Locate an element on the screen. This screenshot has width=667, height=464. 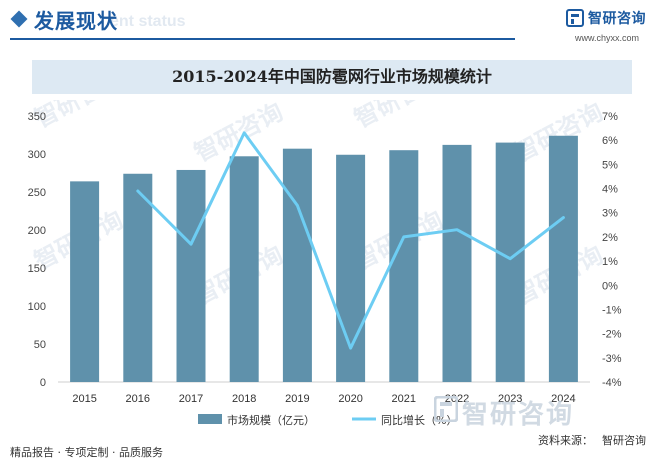
chart-title: 2015-2024年中国防雹网行业市场规模统计 is located at coordinates (332, 76).